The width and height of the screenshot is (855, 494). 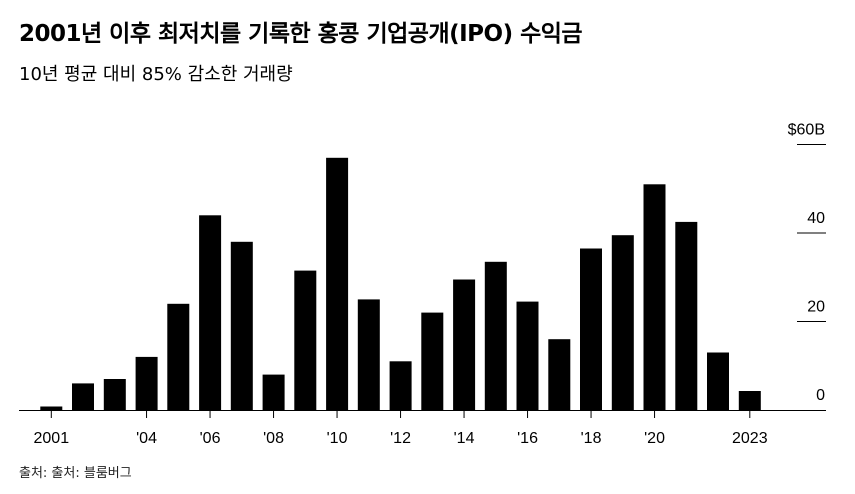 What do you see at coordinates (401, 428) in the screenshot?
I see `x-axis: 2001 '04 '06 '08 '10 '12 '14 '16 '18 '20 2023` at bounding box center [401, 428].